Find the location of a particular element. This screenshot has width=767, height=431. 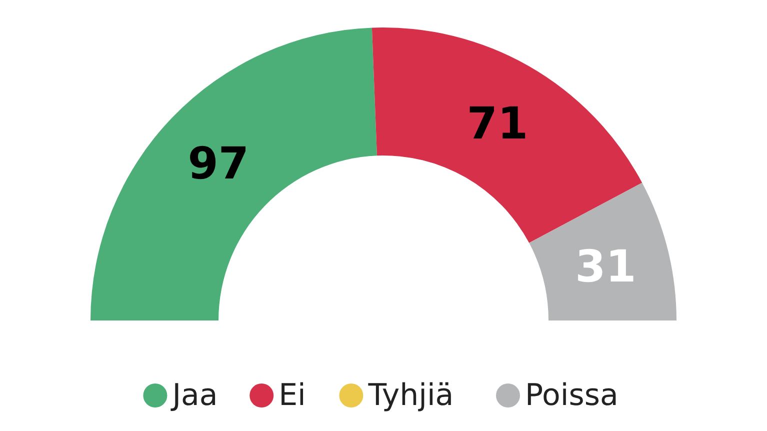

legend-label: Poissa is located at coordinates (571, 395).